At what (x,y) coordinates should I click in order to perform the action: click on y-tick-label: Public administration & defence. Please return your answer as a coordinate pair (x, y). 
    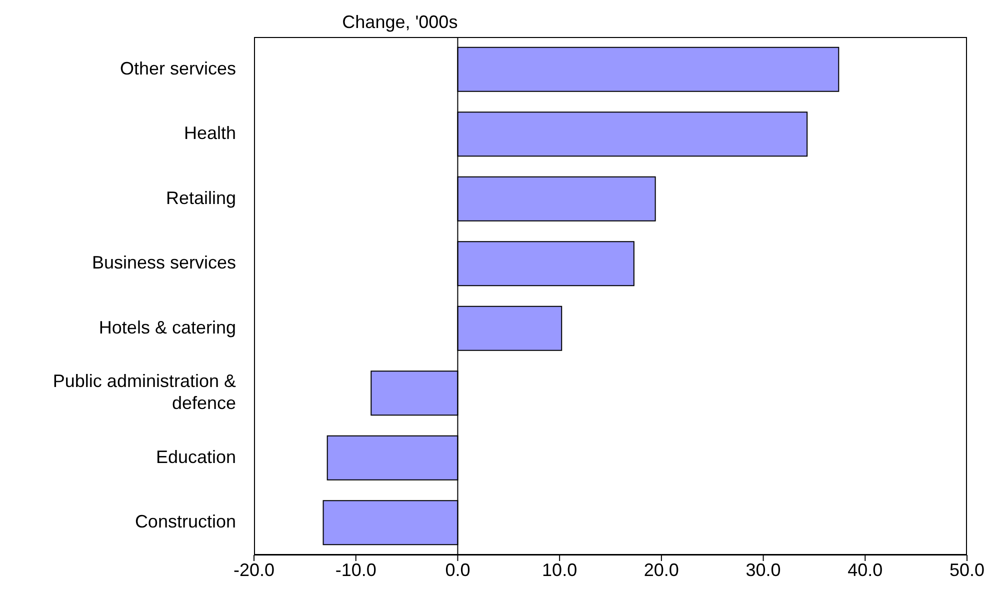
    Looking at the image, I should click on (144, 391).